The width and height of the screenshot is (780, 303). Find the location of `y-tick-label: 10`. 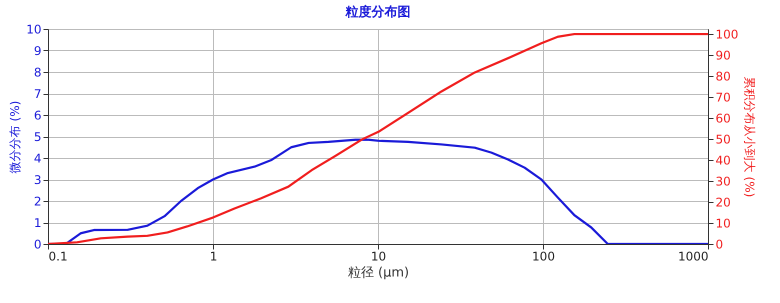

y-tick-label: 10 is located at coordinates (34, 29).